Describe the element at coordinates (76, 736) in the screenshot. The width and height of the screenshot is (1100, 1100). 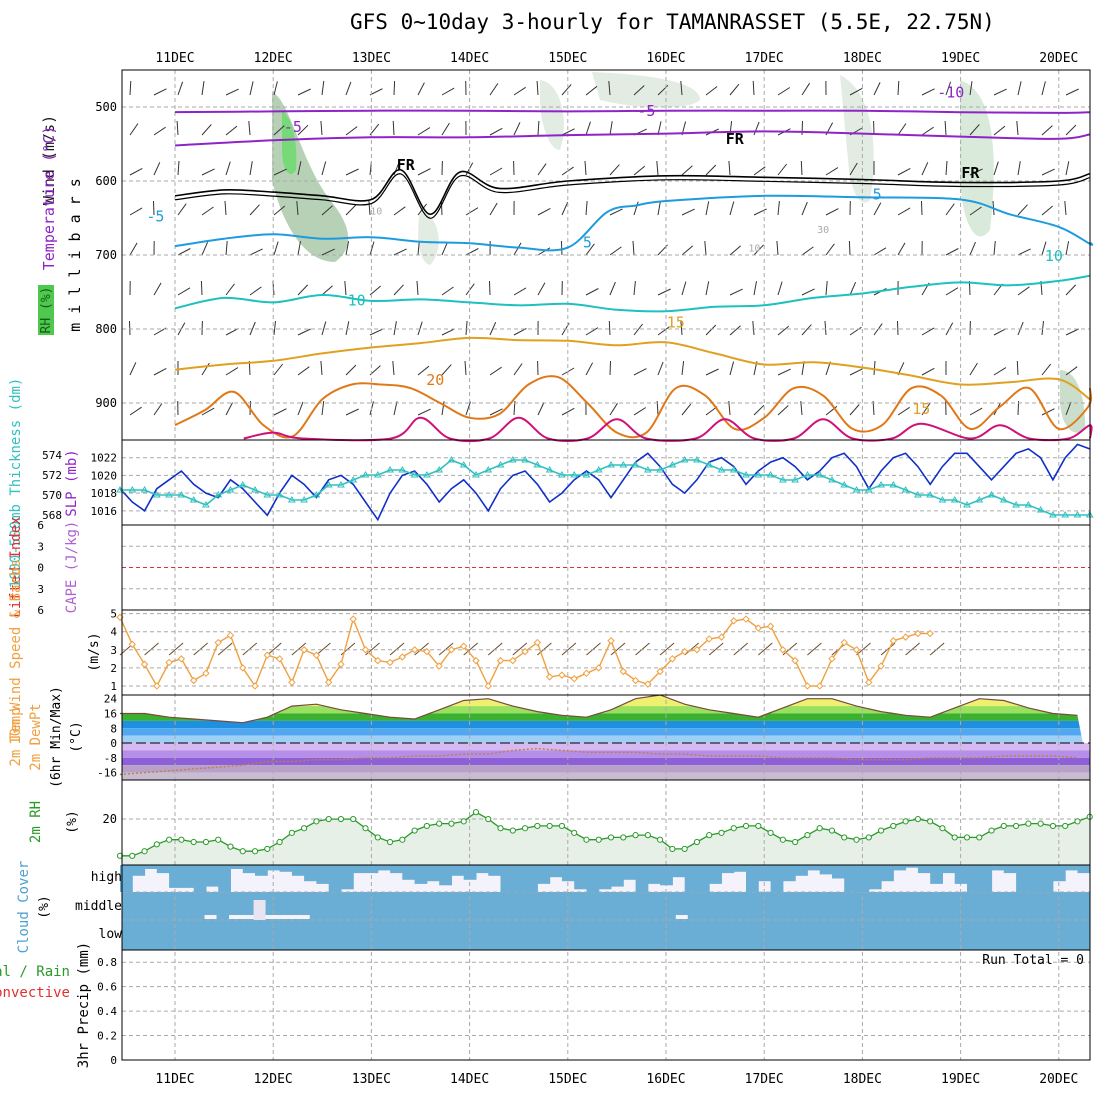
I see `temp-unit-label: (°C)` at that location.